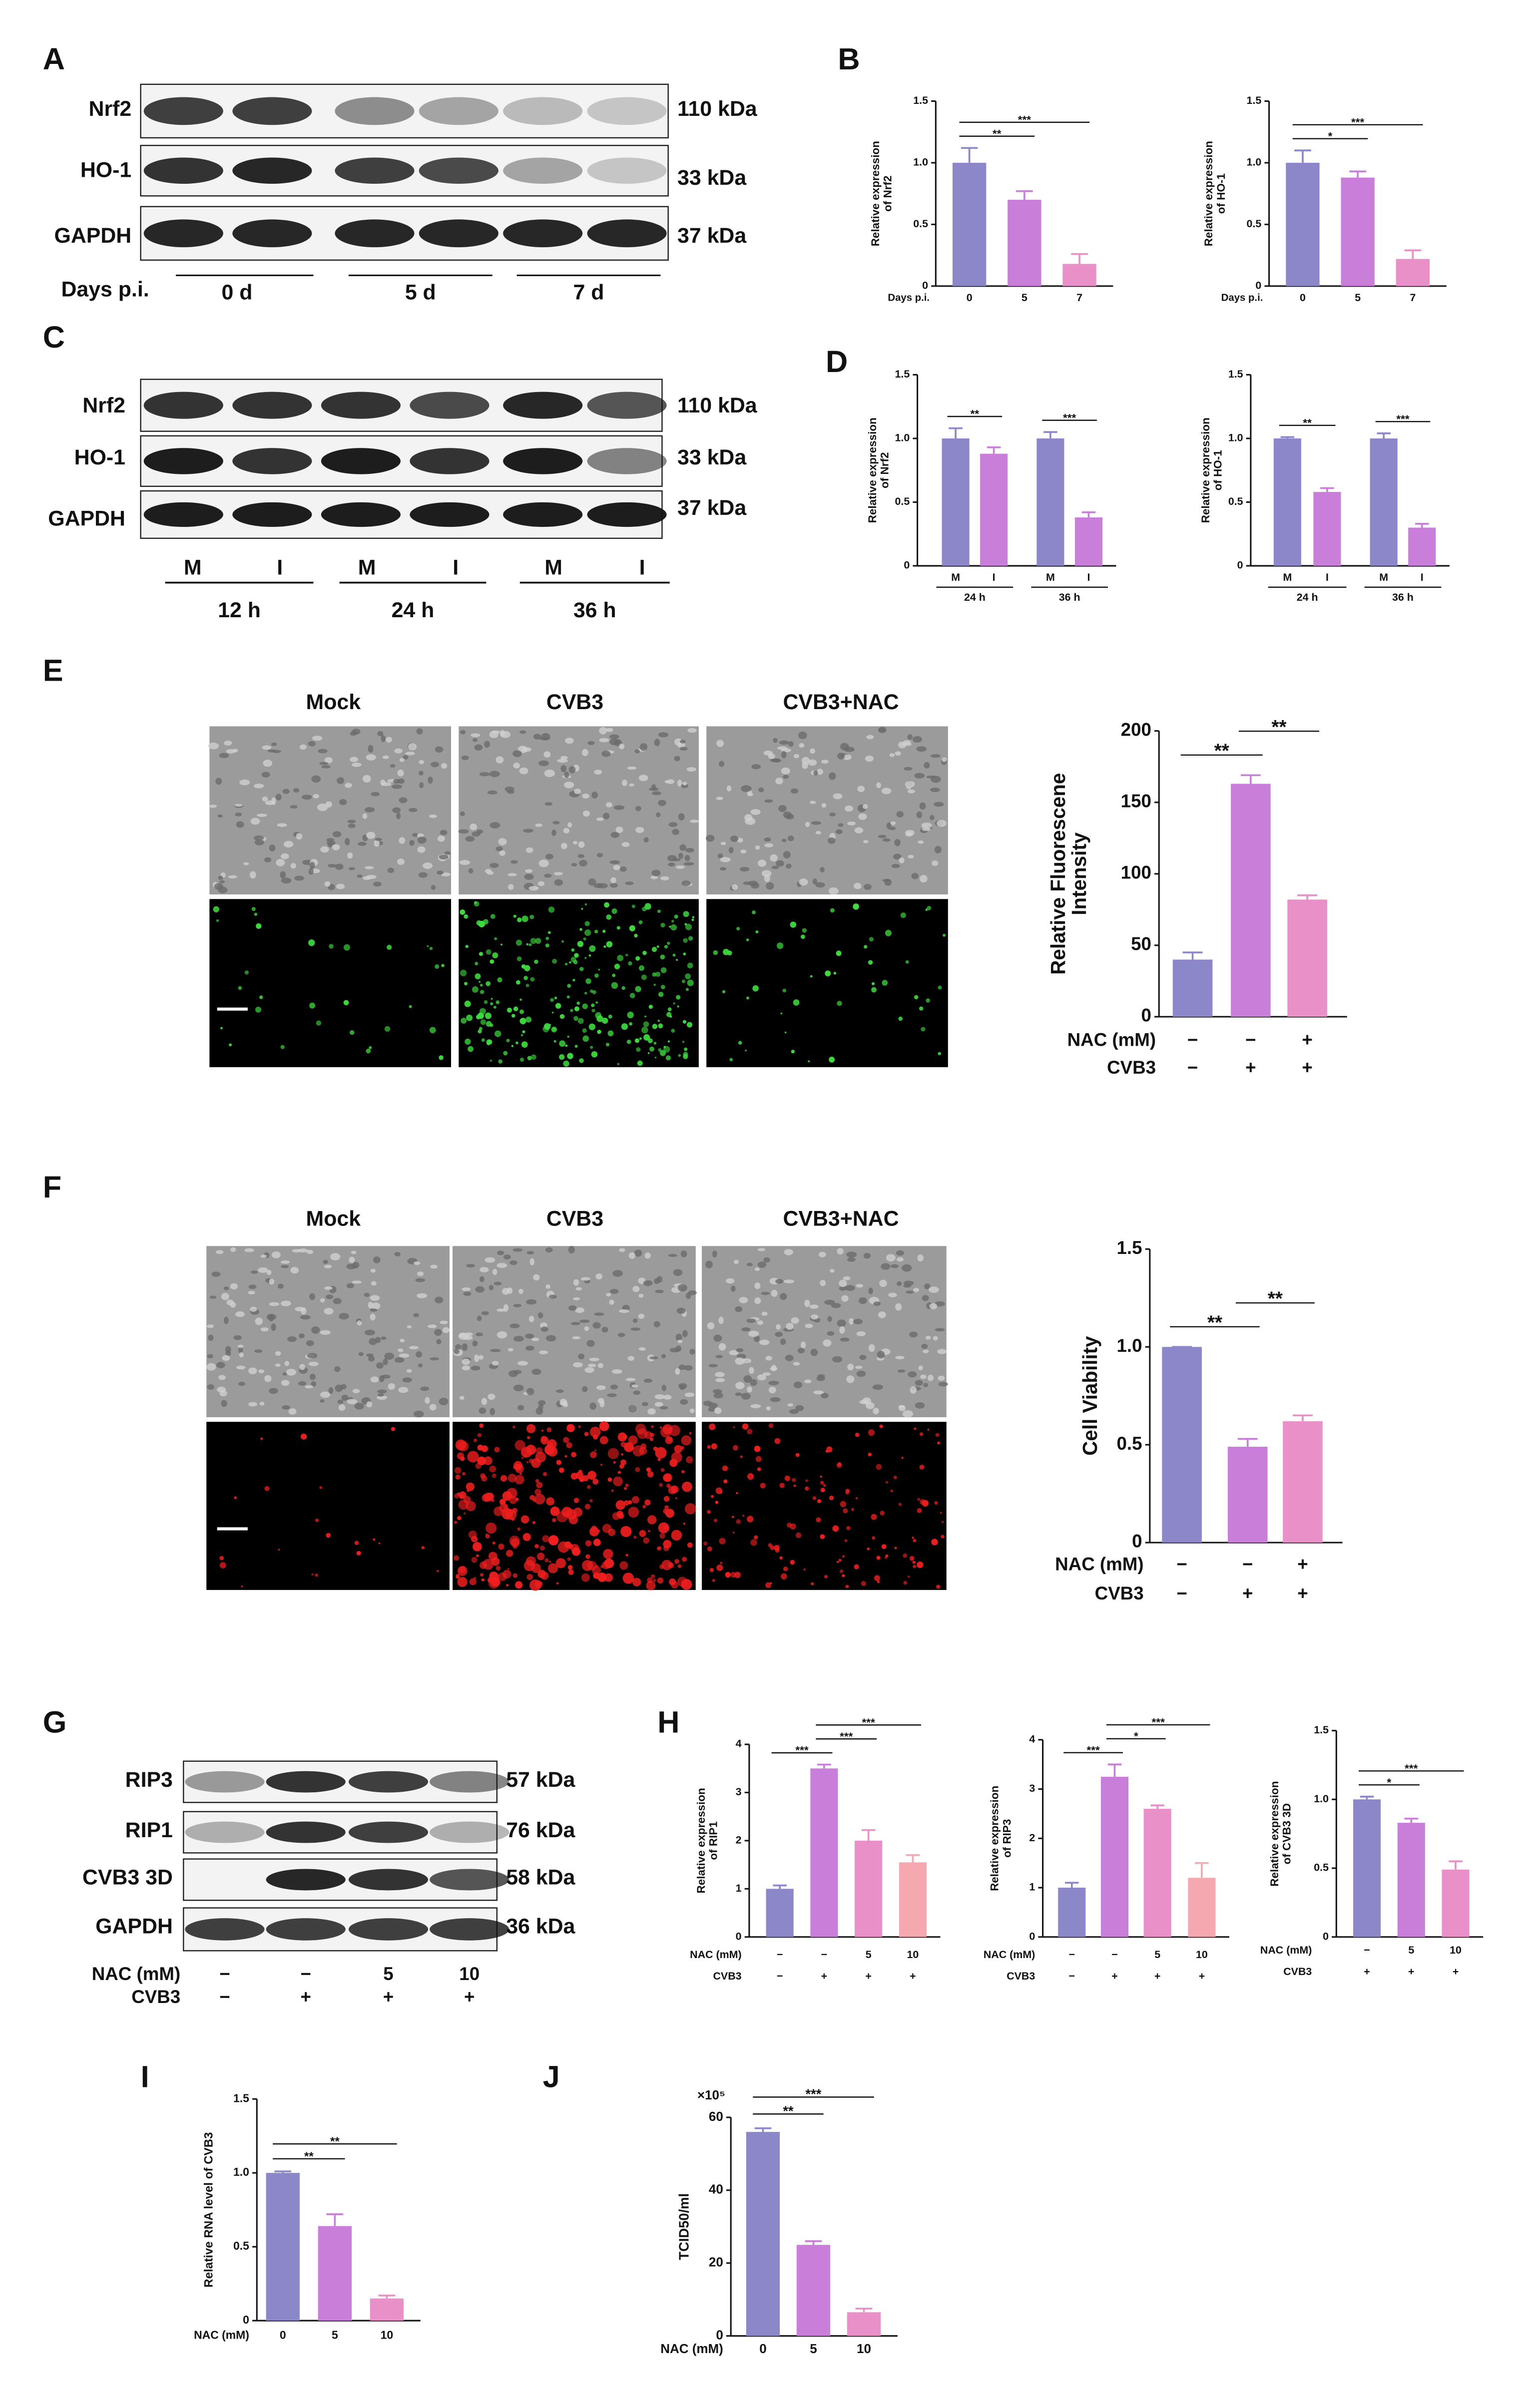 This screenshot has width=1529, height=2408. Describe the element at coordinates (1251, 1067) in the screenshot. I see `treatment-value: +` at that location.